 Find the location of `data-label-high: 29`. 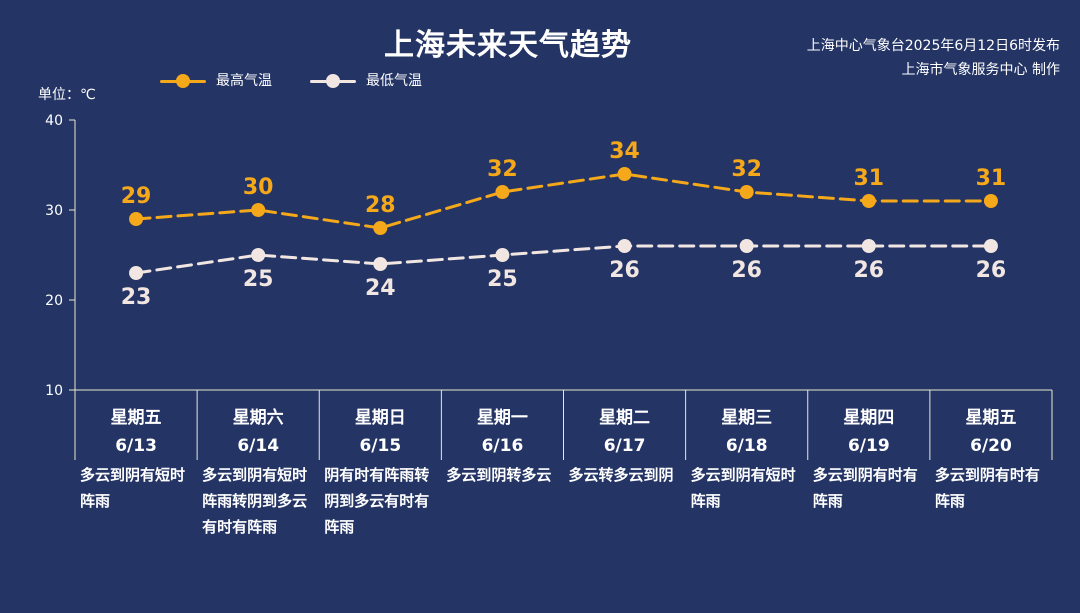

data-label-high: 29 is located at coordinates (136, 196).